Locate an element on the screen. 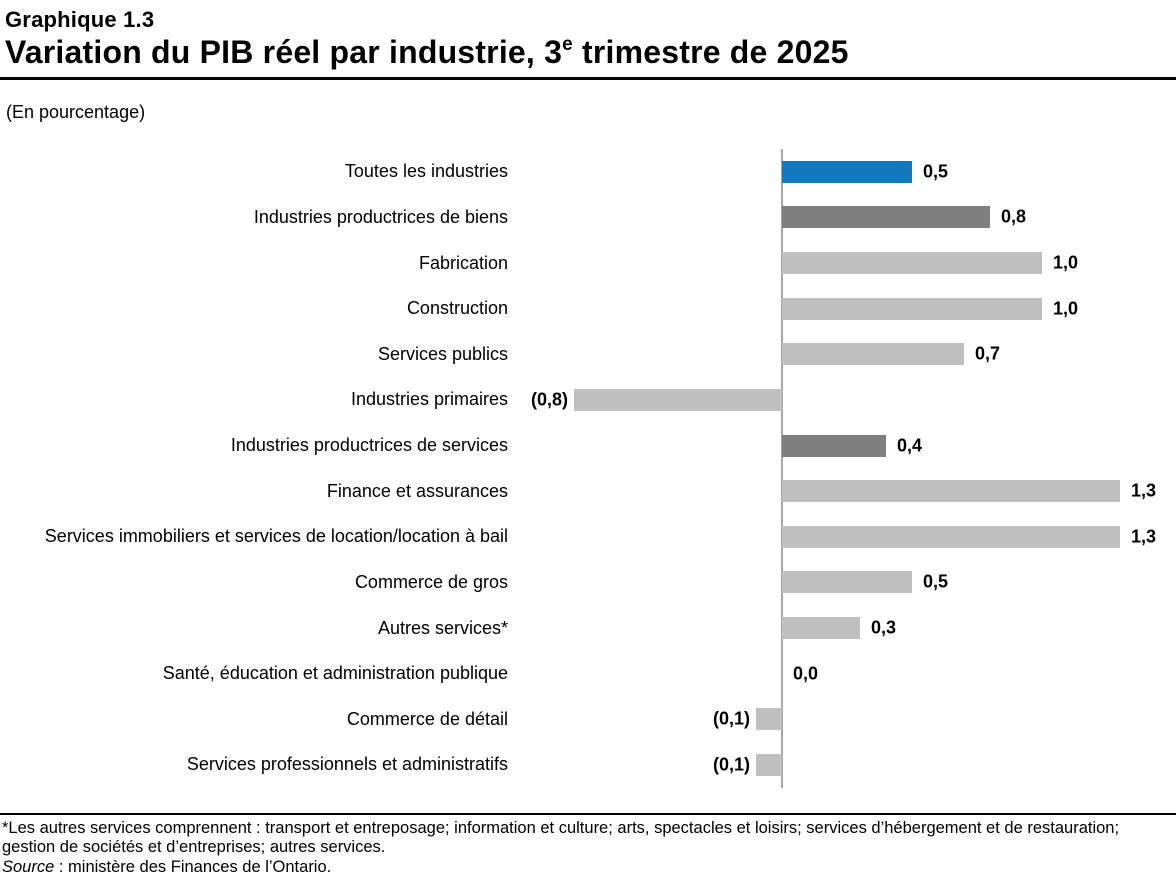  value-label: 0,8 is located at coordinates (1014, 216).